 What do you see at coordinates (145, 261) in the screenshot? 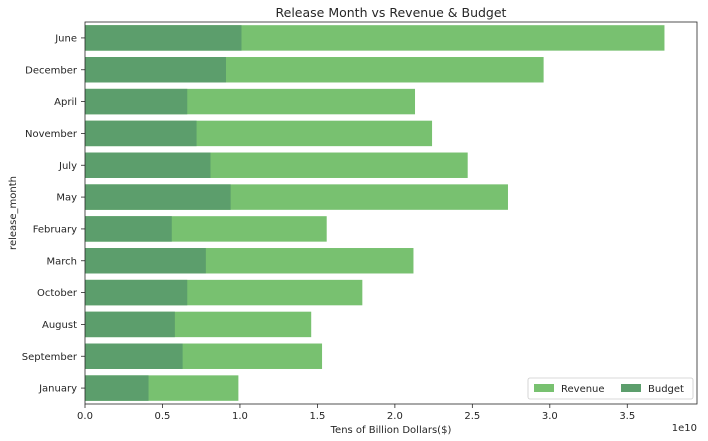
I see `bar-budget-march` at bounding box center [145, 261].